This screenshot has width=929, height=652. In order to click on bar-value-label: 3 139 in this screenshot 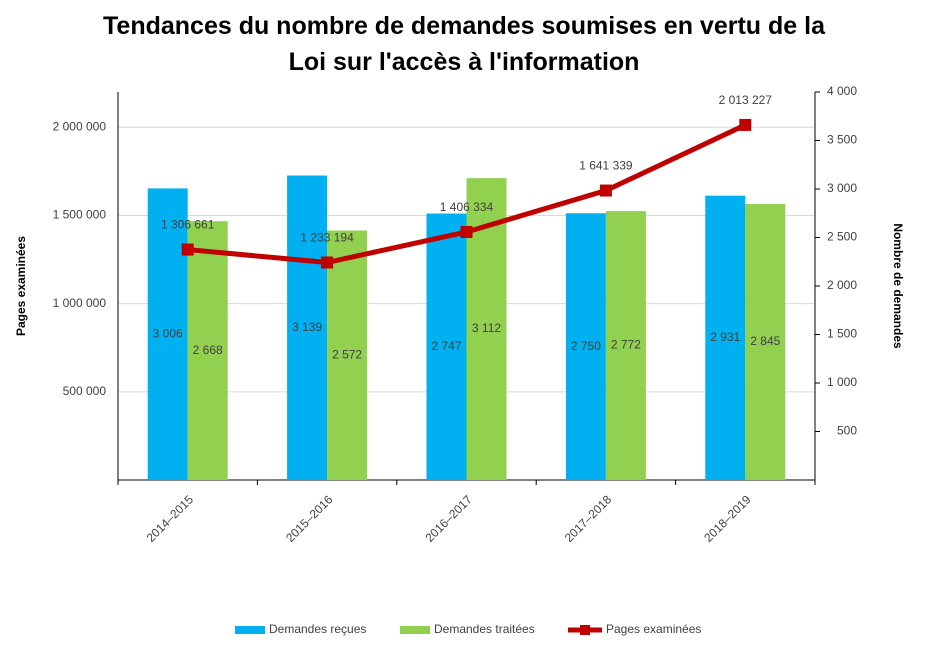, I will do `click(307, 327)`.